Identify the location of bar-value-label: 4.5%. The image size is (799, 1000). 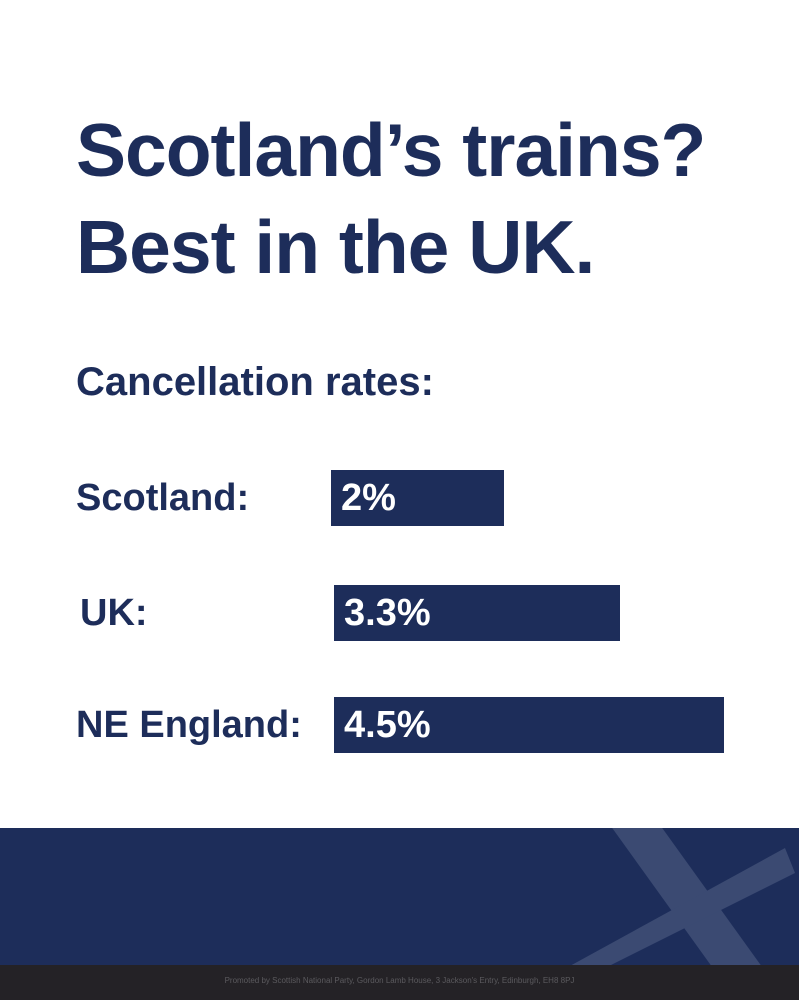
(387, 725).